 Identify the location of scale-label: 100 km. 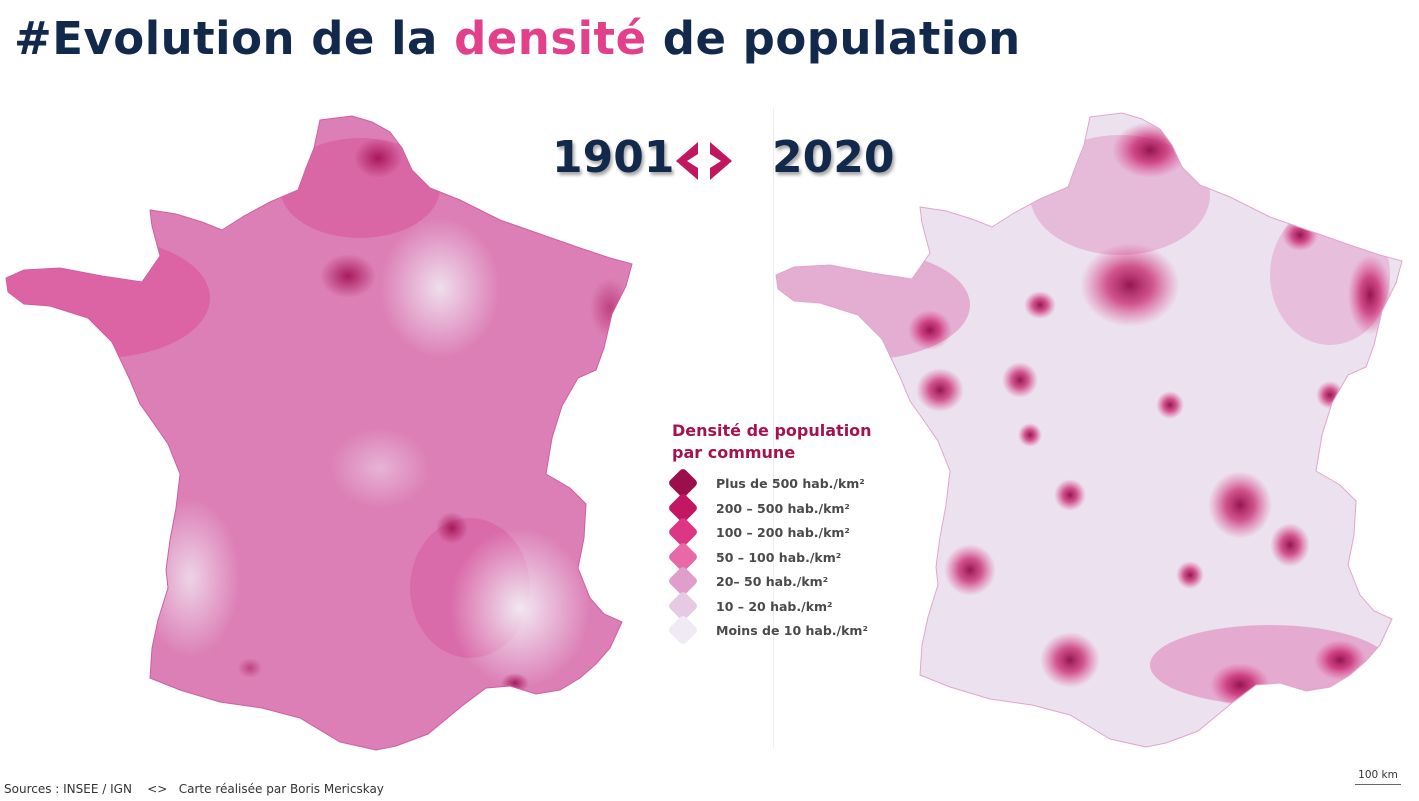
(1378, 775).